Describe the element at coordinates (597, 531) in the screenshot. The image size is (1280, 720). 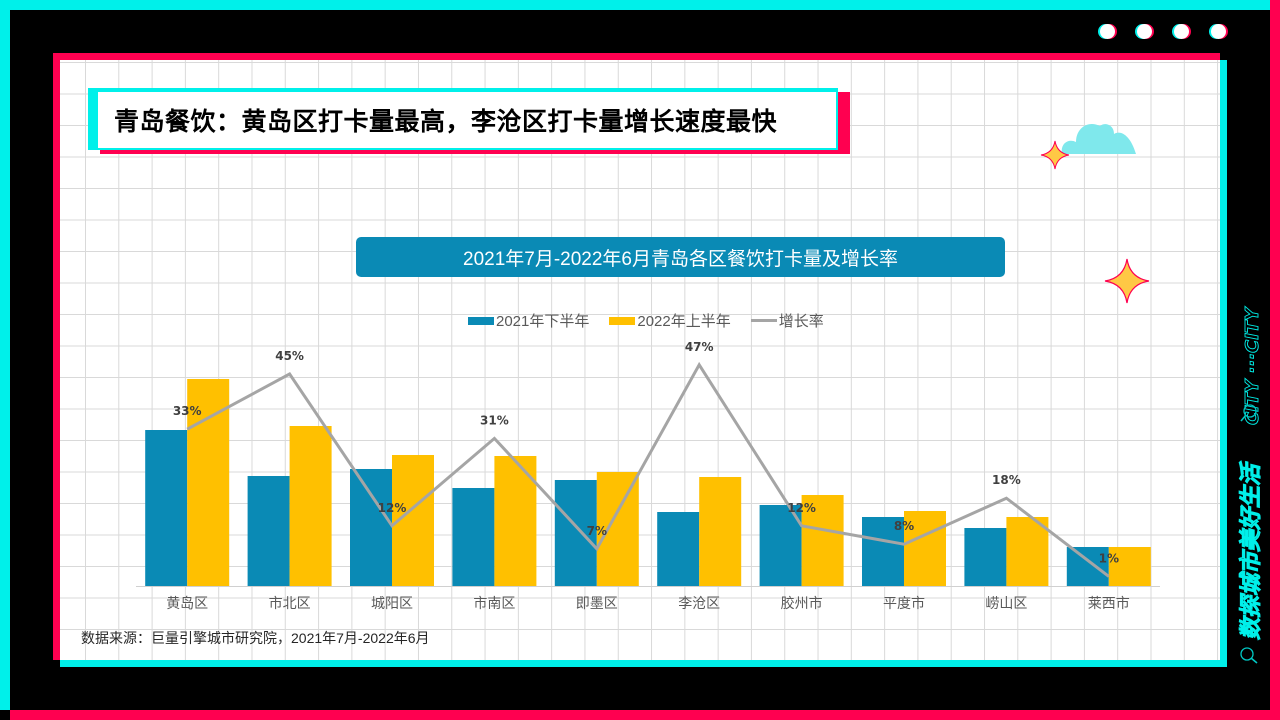
I see `growth-rate-label: 7%` at that location.